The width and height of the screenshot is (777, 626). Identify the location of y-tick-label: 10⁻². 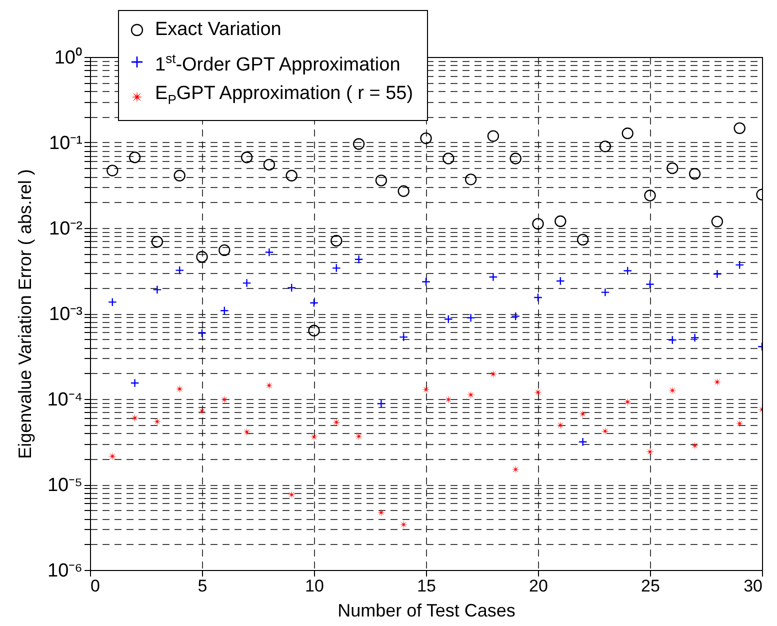
(65, 229).